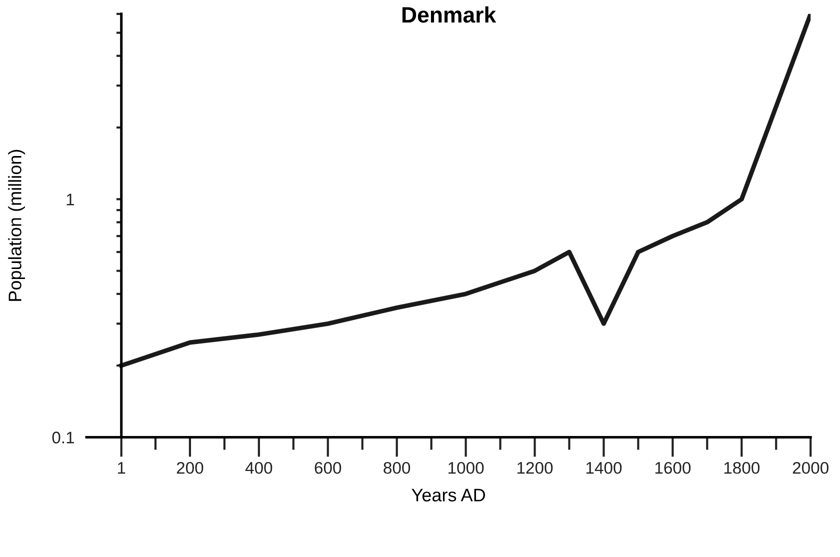 Image resolution: width=840 pixels, height=557 pixels. What do you see at coordinates (466, 468) in the screenshot?
I see `x-tick-label: 1000` at bounding box center [466, 468].